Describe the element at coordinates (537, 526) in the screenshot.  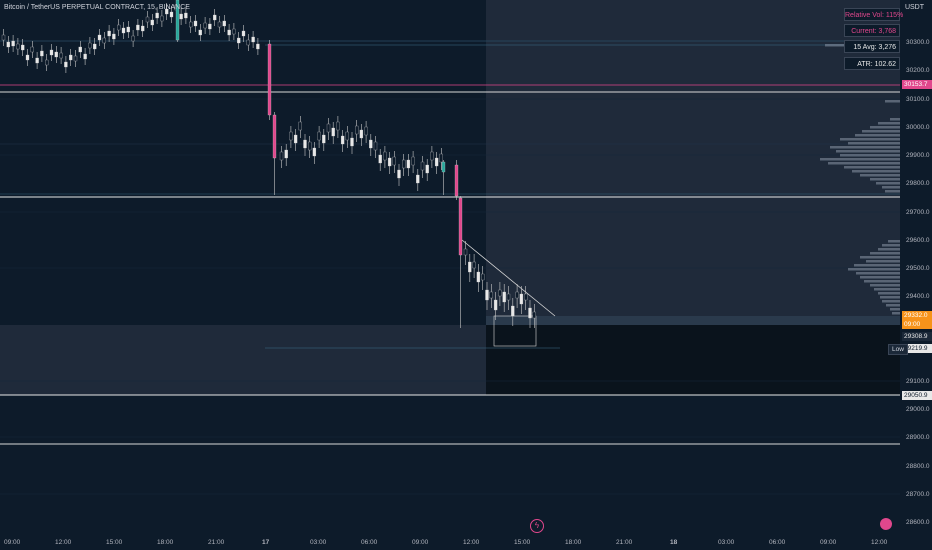
I see `flash-icon: ϟ` at that location.